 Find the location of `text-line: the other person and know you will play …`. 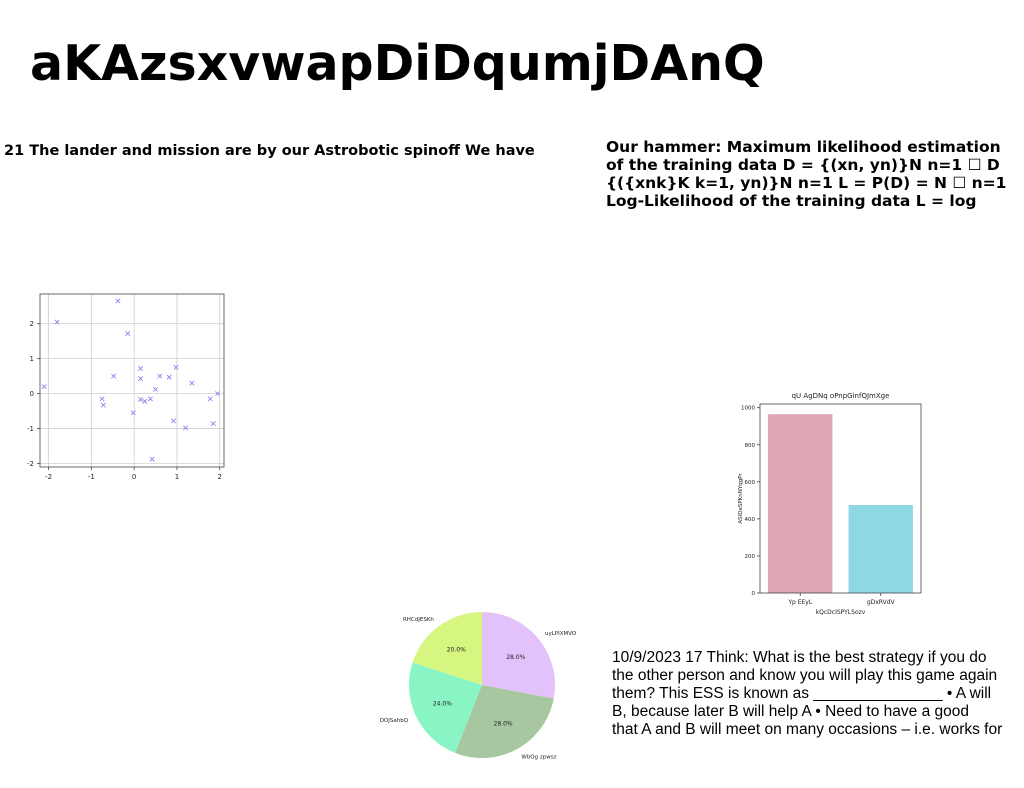

text-line: the other person and know you will play … is located at coordinates (805, 675).